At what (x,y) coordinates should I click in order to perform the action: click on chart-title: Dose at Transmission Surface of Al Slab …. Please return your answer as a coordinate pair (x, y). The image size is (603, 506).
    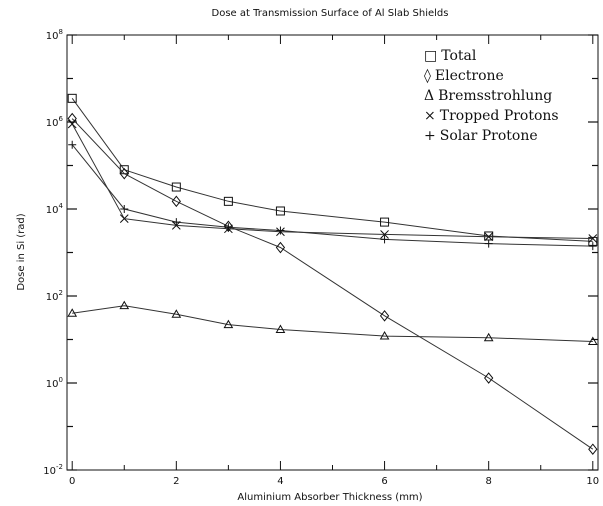
    Looking at the image, I should click on (330, 13).